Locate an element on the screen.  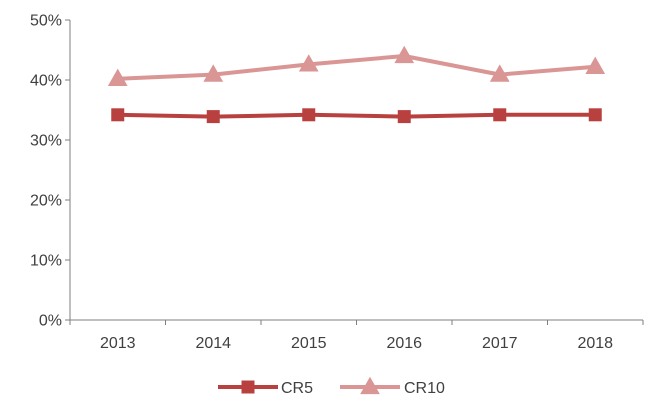
x-tick-label: 2015 is located at coordinates (309, 343).